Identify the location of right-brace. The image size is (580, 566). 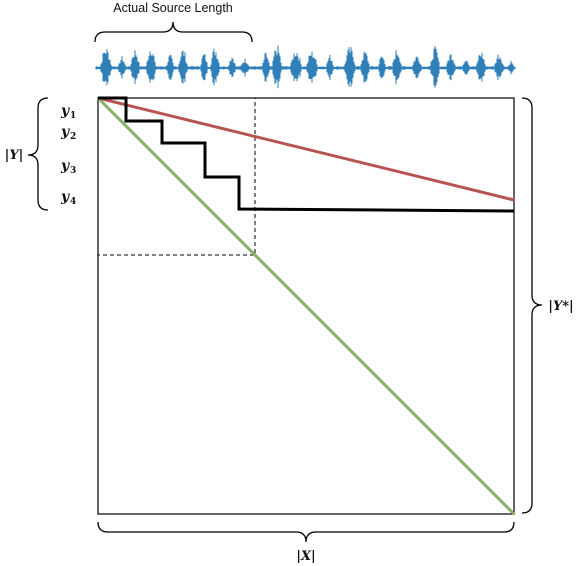
(532, 305).